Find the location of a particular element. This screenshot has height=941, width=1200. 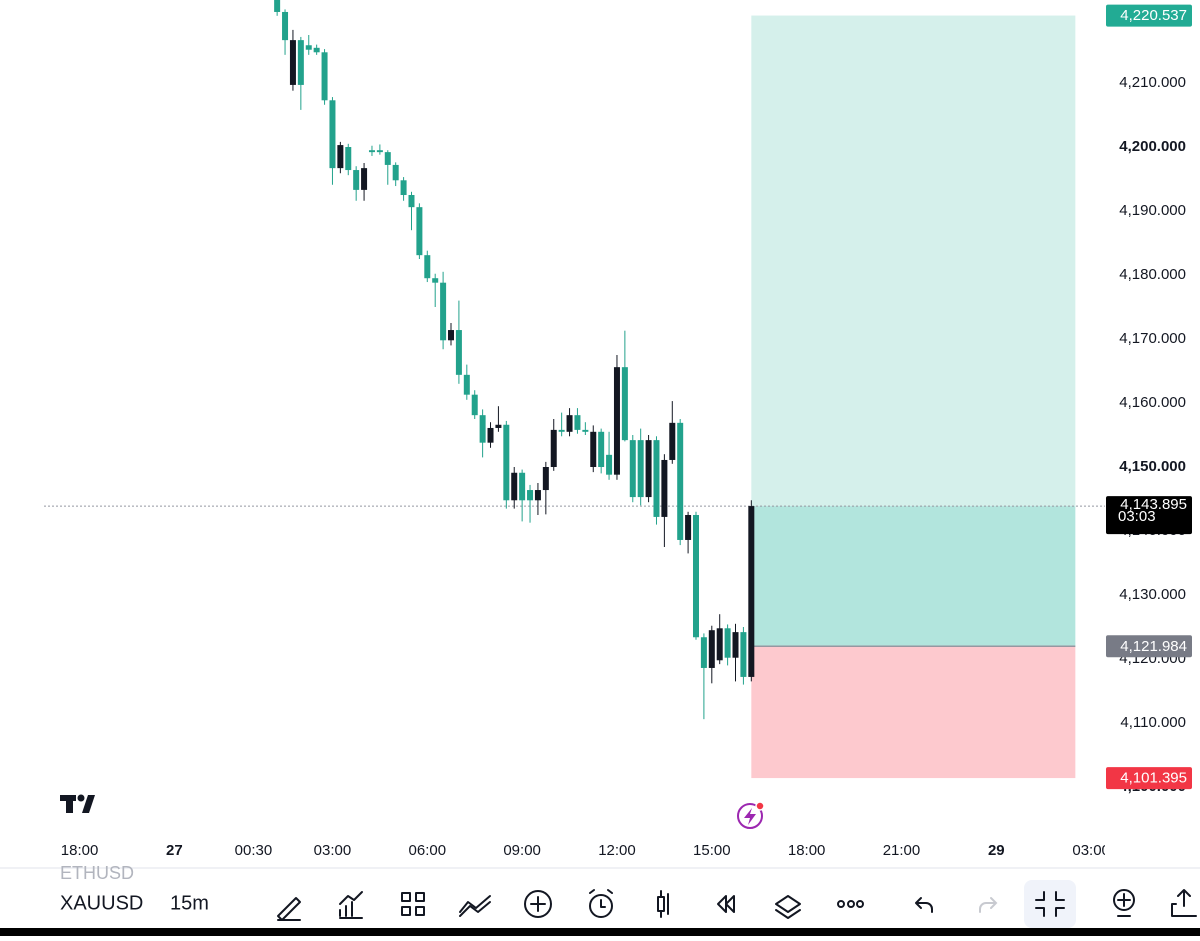

target-price-box is located at coordinates (1149, 15).